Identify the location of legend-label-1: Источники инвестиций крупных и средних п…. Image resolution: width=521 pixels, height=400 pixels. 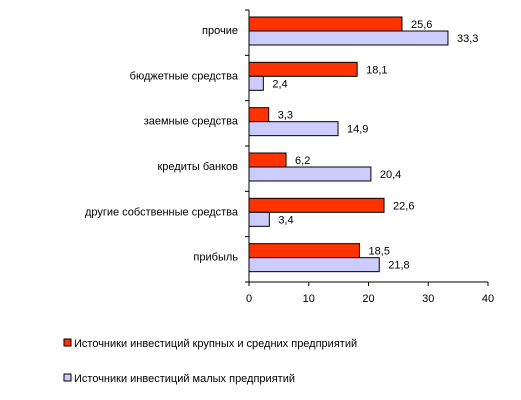
(215, 344).